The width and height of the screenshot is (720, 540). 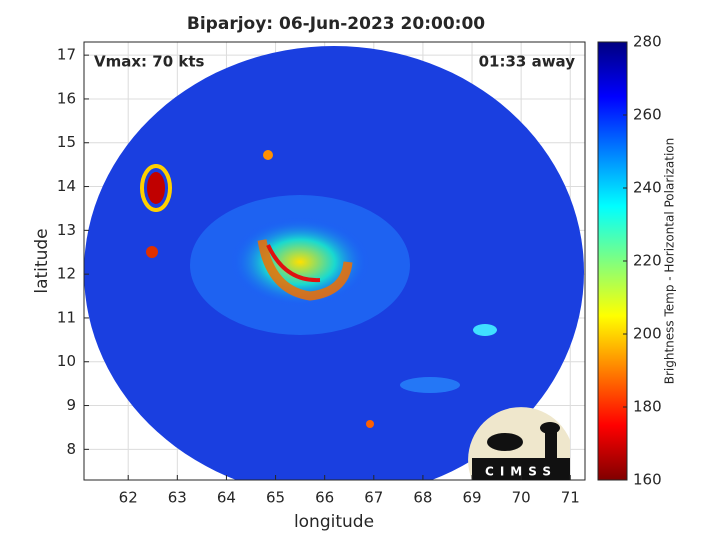 What do you see at coordinates (570, 498) in the screenshot?
I see `x-tick-label: 71` at bounding box center [570, 498].